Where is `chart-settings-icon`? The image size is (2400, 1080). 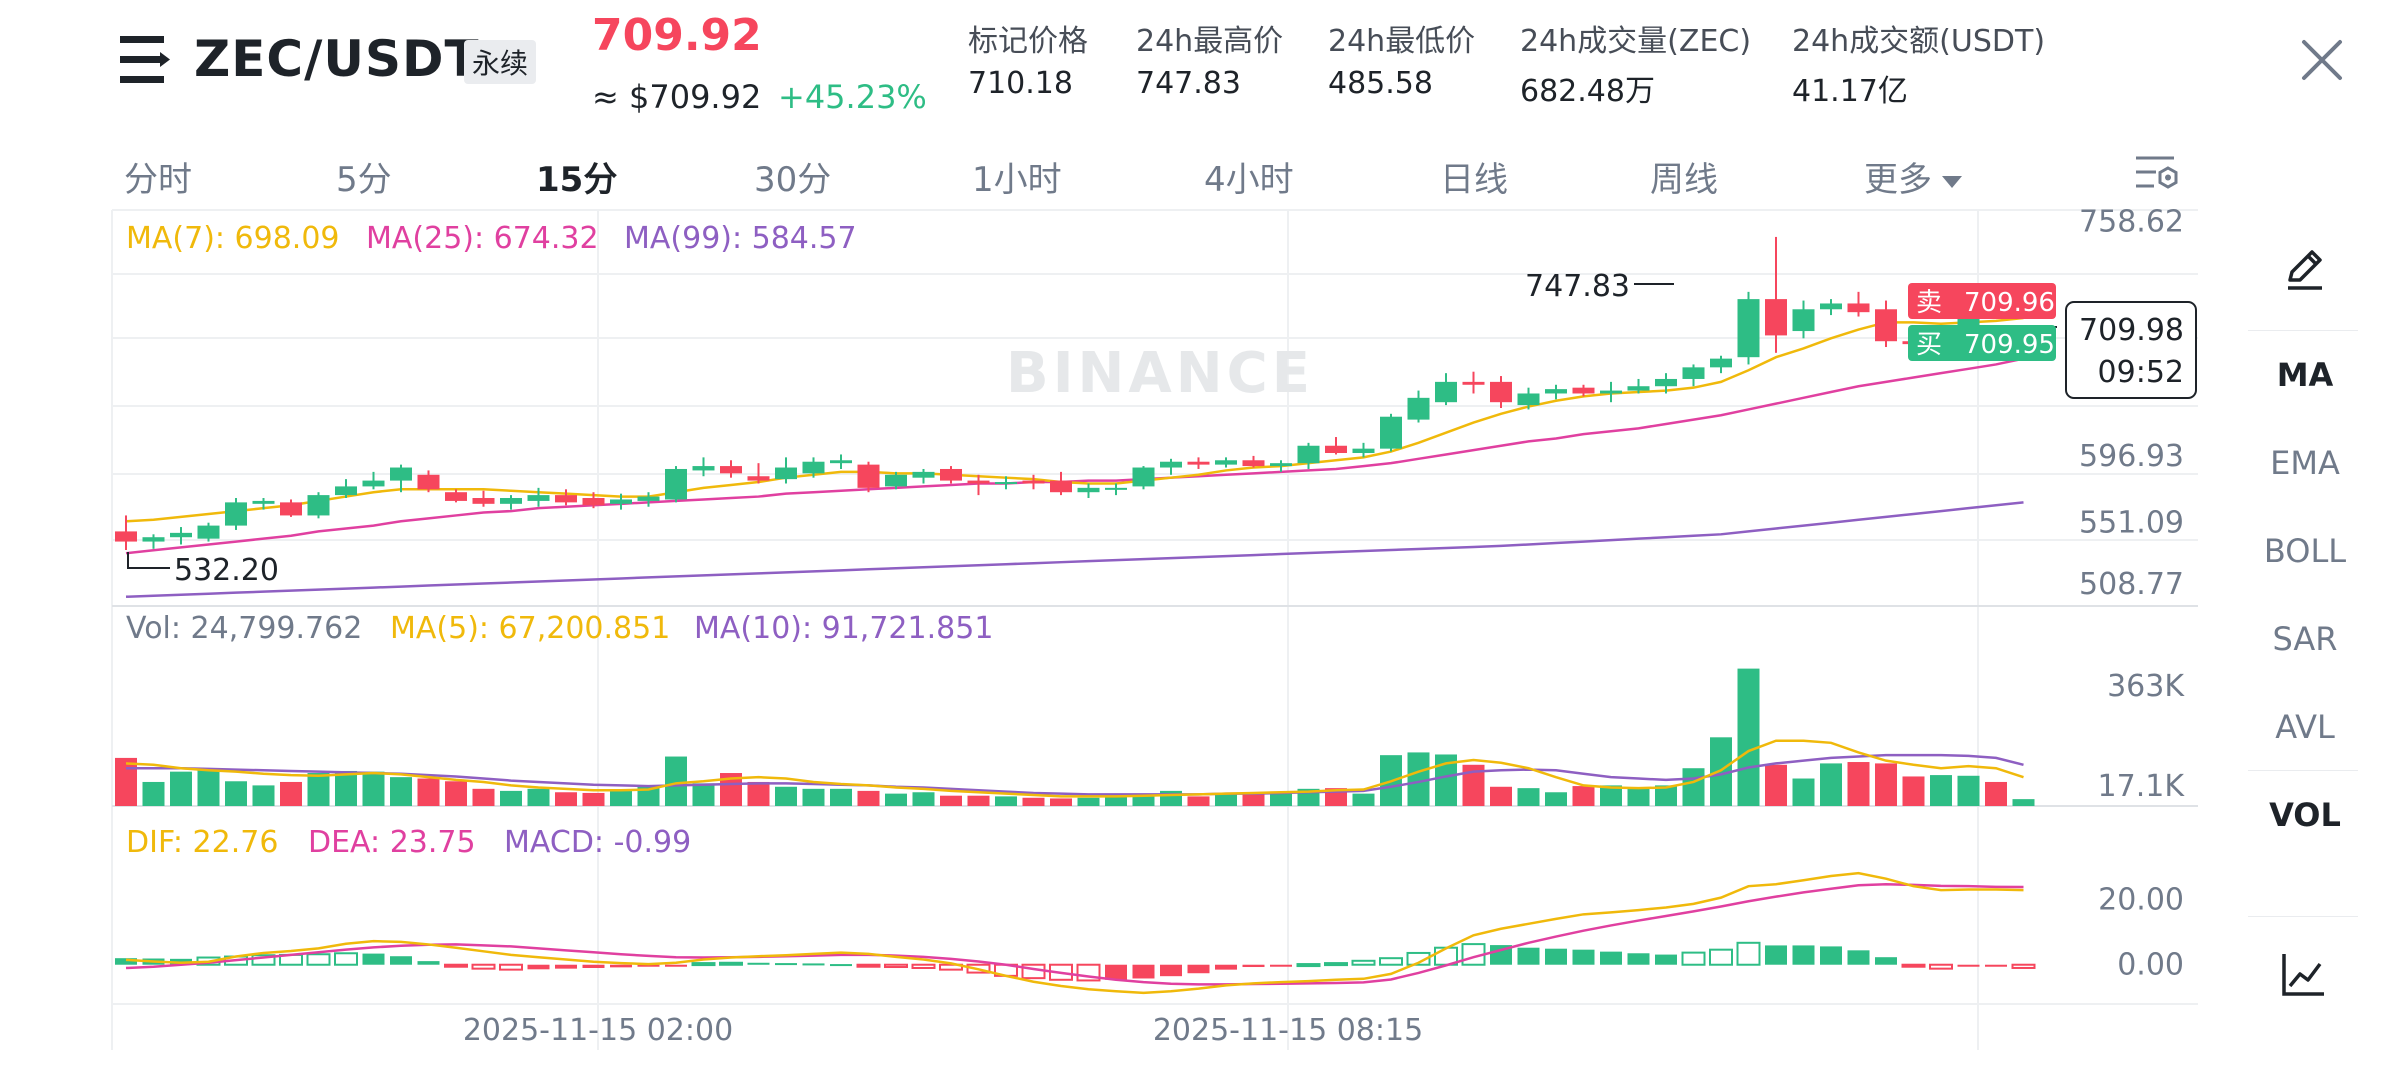 chart-settings-icon is located at coordinates (2157, 175).